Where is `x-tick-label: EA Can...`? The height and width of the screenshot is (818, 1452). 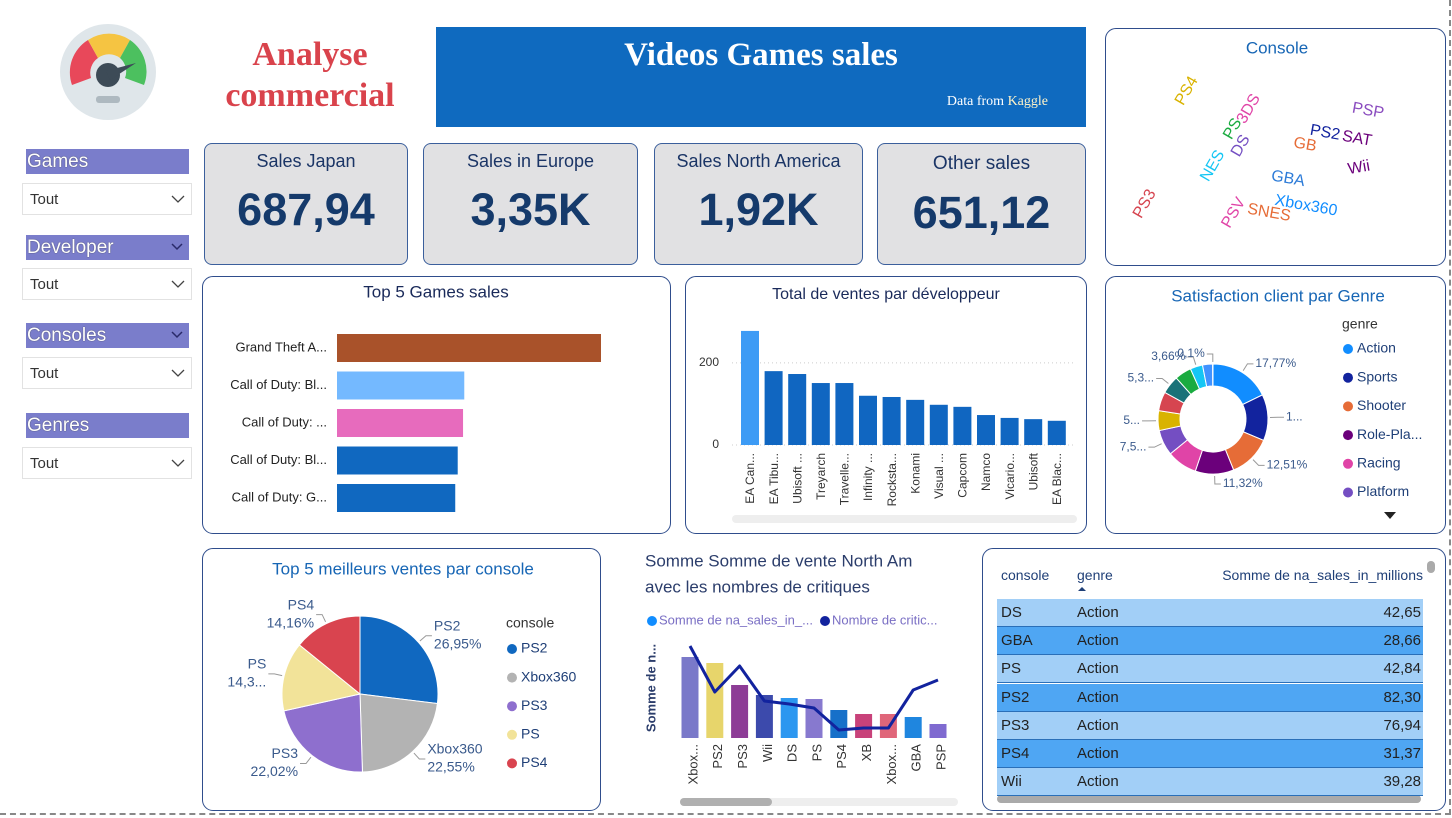 x-tick-label: EA Can... is located at coordinates (750, 478).